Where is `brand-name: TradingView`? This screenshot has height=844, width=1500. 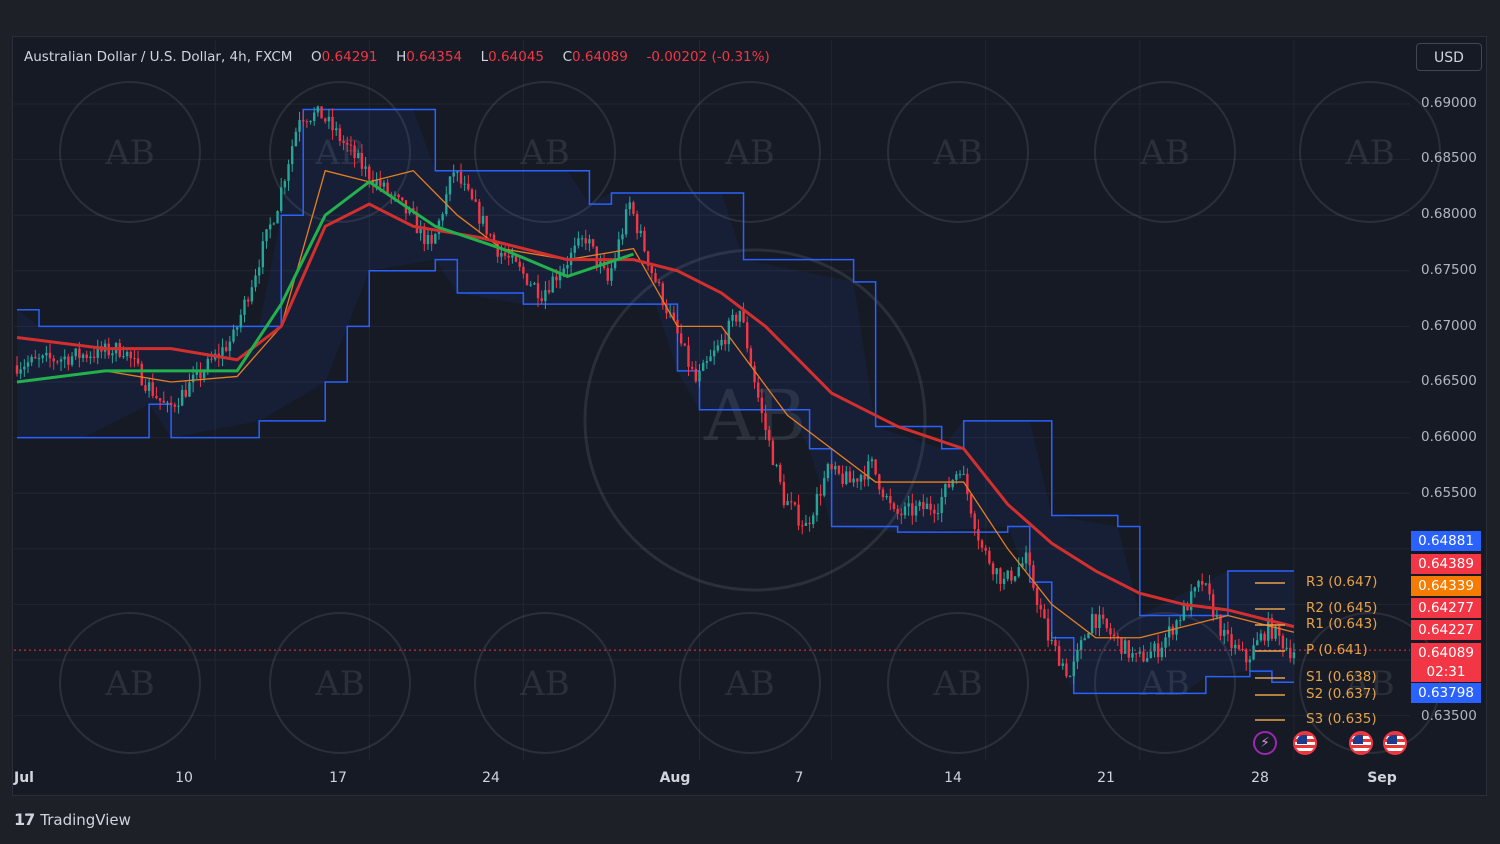
brand-name: TradingView is located at coordinates (85, 819).